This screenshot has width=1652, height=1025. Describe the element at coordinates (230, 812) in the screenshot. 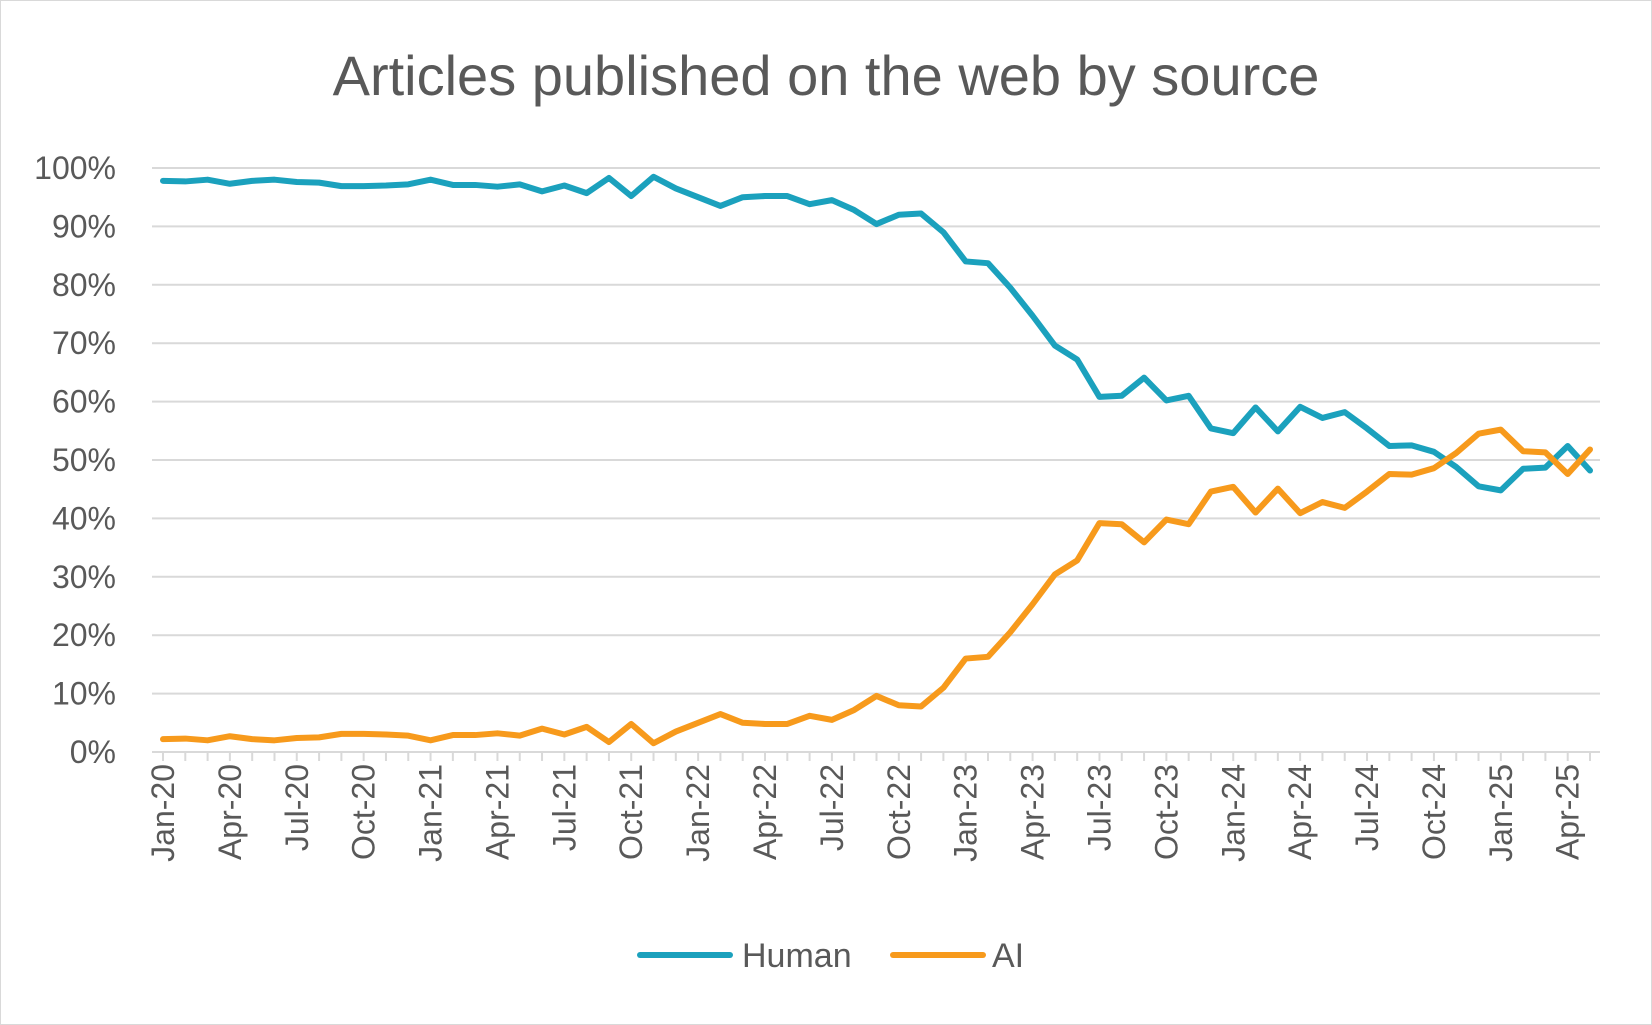

I see `x-tick-label: Apr-20` at that location.